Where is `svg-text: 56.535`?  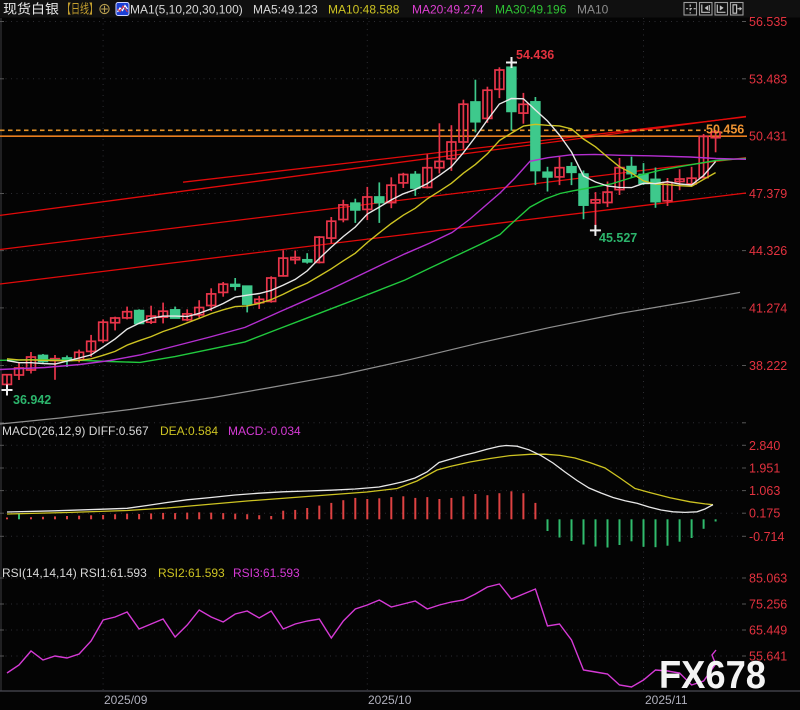
svg-text: 56.535 is located at coordinates (768, 22).